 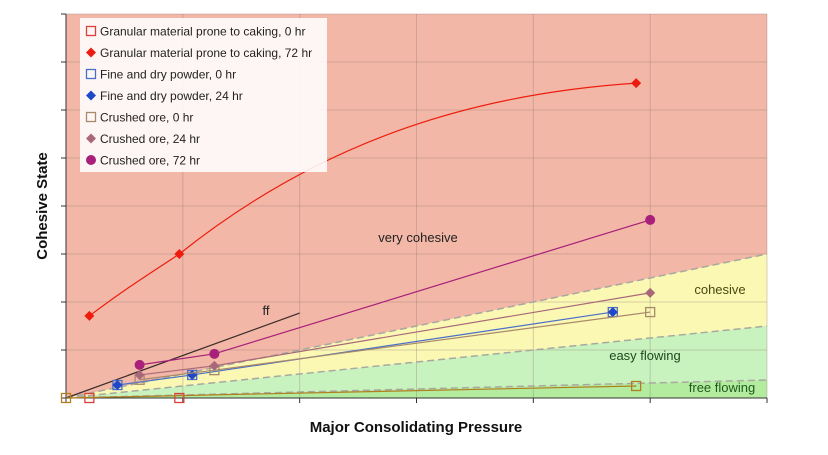 I want to click on zone-free-flowing, so click(x=416, y=389).